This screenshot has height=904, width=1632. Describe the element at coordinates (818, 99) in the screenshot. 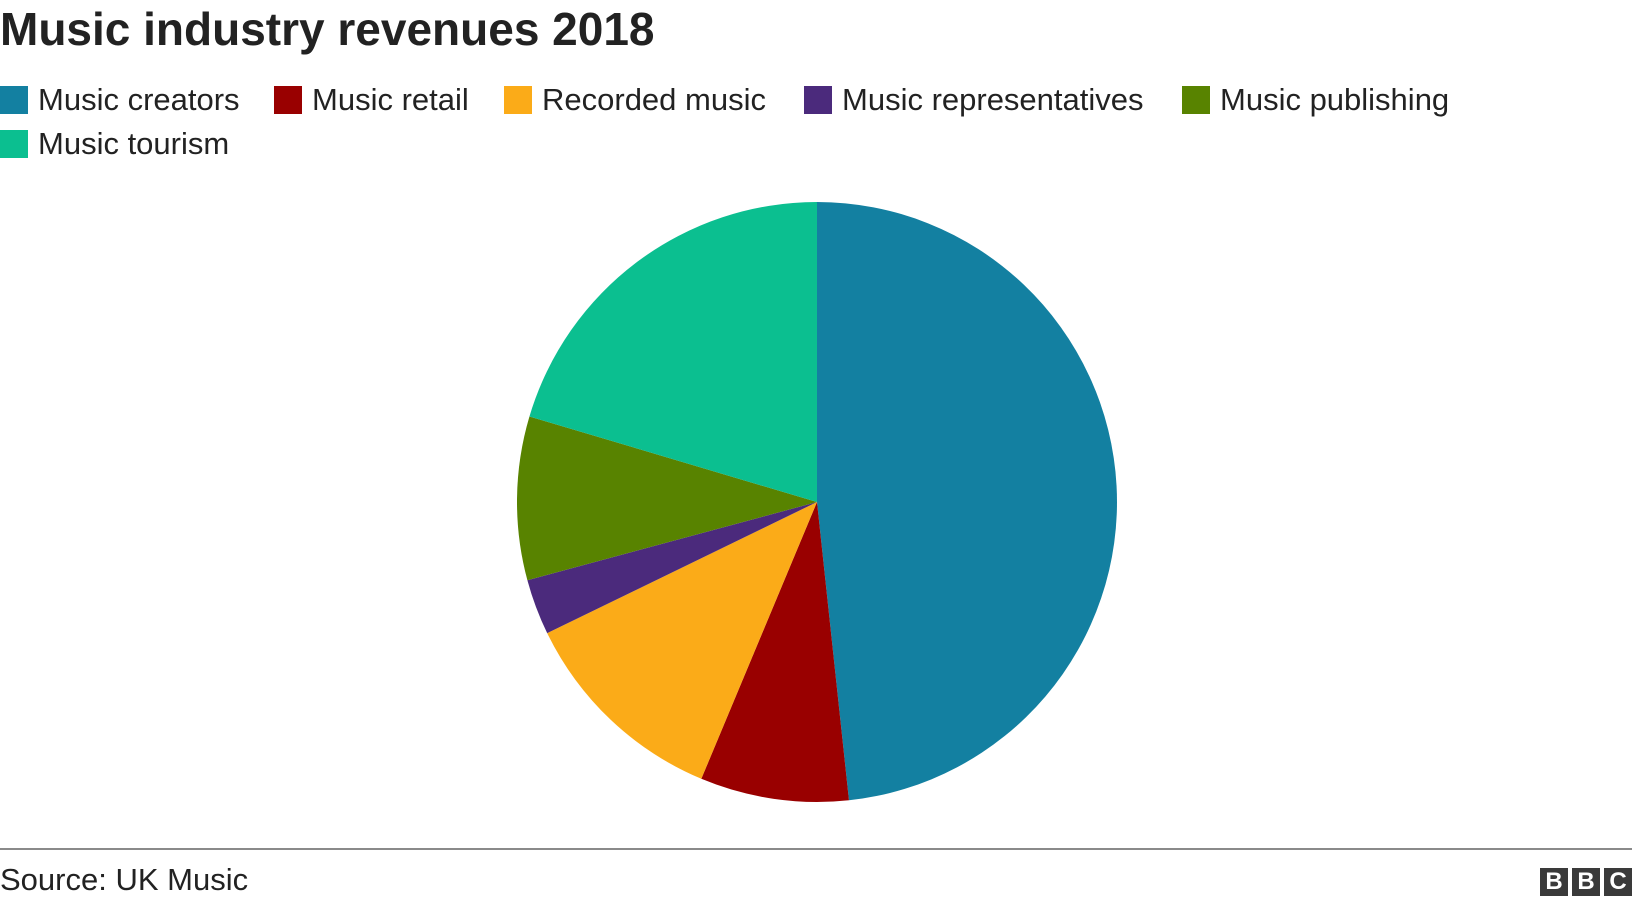

I see `legend-swatch-music-representatives` at that location.